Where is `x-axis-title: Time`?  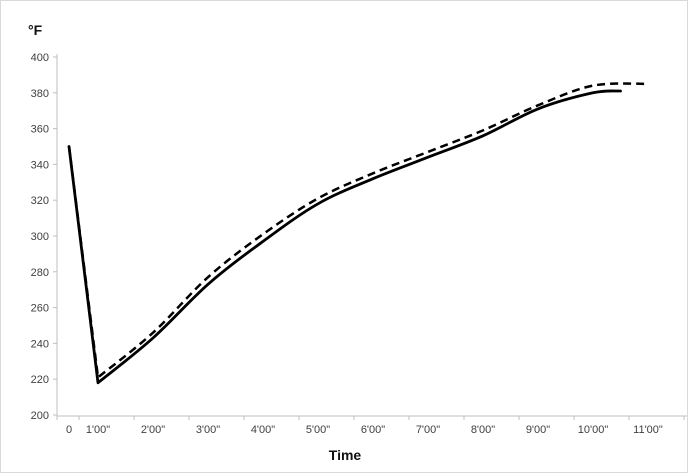
x-axis-title: Time is located at coordinates (345, 455).